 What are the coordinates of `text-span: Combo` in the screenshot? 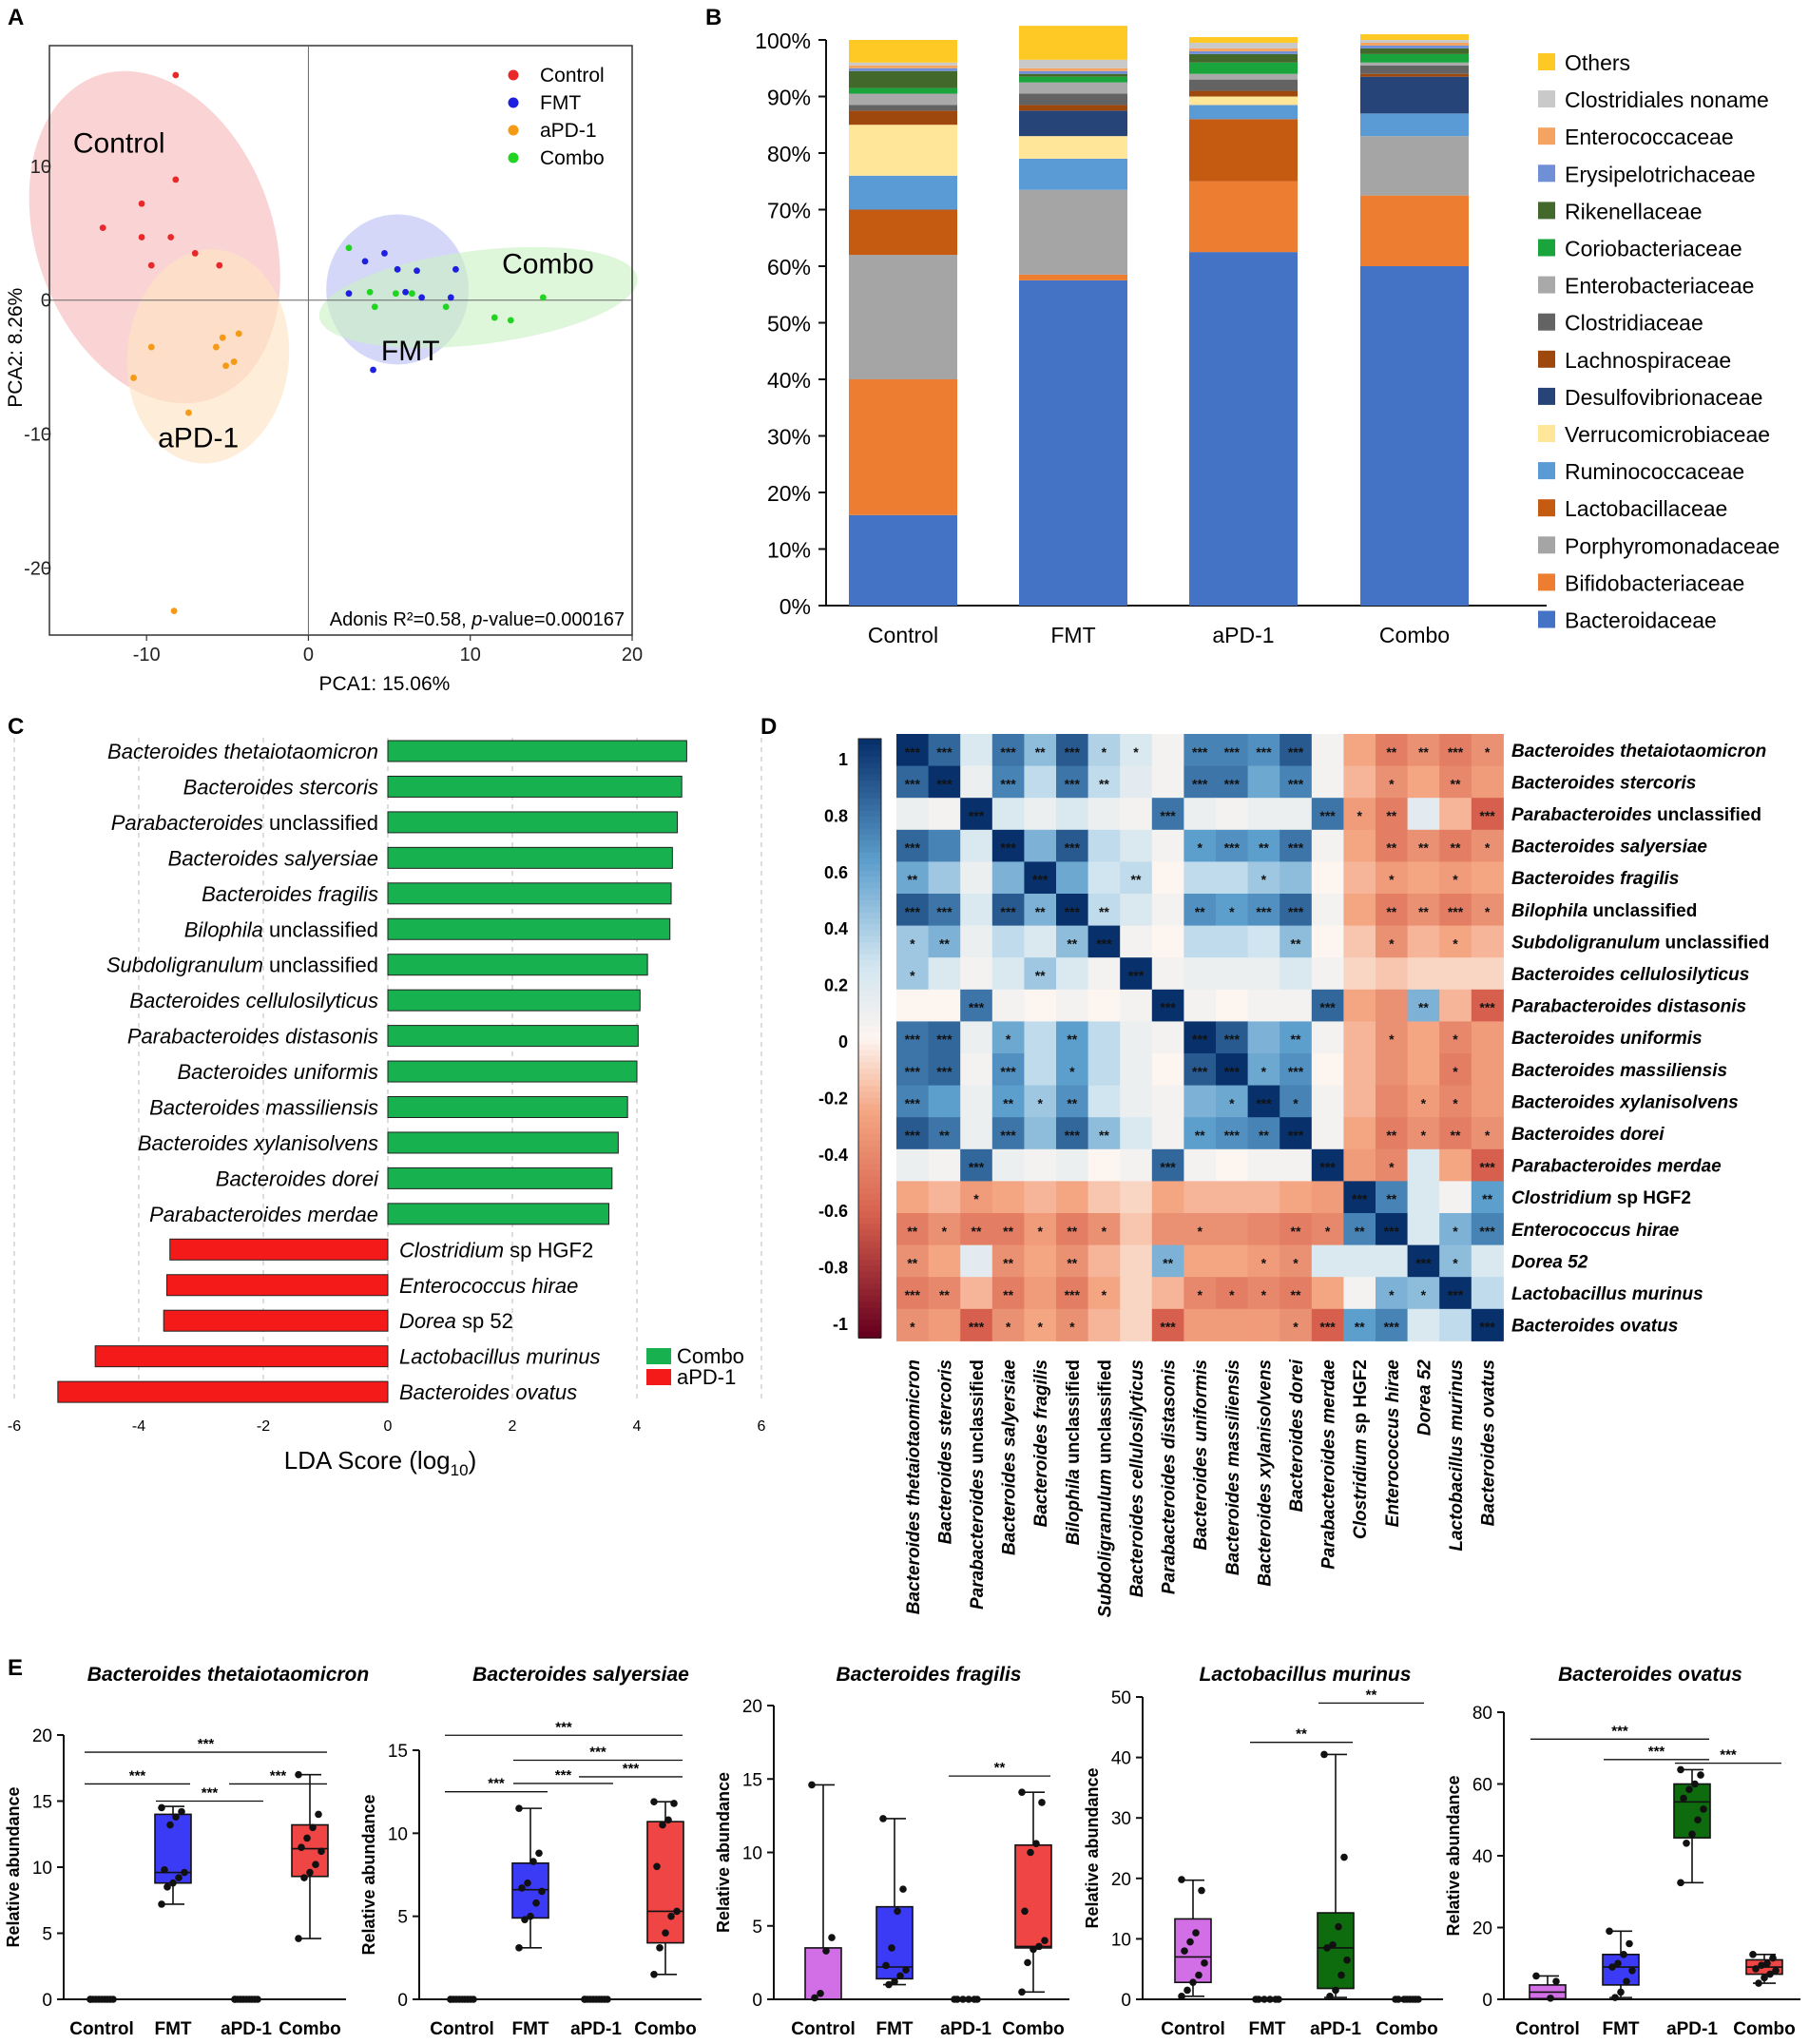 It's located at (1406, 2029).